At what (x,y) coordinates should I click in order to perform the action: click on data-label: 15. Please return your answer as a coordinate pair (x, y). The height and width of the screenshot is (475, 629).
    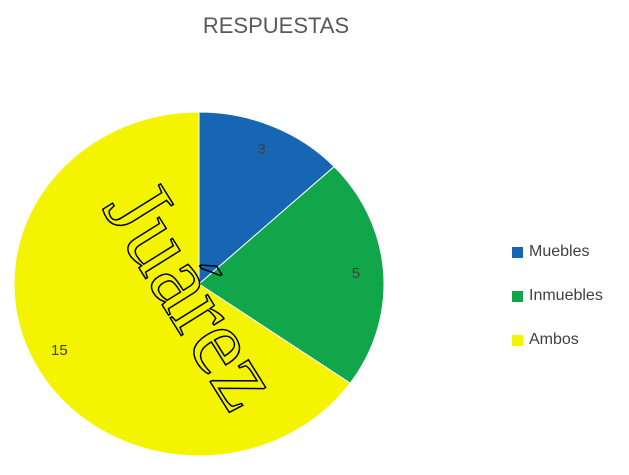
    Looking at the image, I should click on (59, 350).